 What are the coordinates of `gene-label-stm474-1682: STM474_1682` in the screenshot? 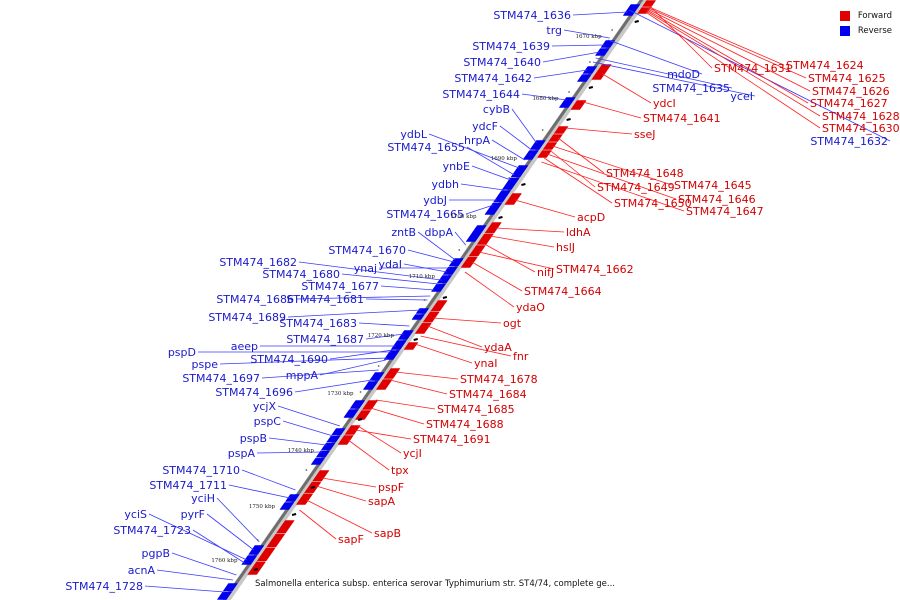 It's located at (258, 262).